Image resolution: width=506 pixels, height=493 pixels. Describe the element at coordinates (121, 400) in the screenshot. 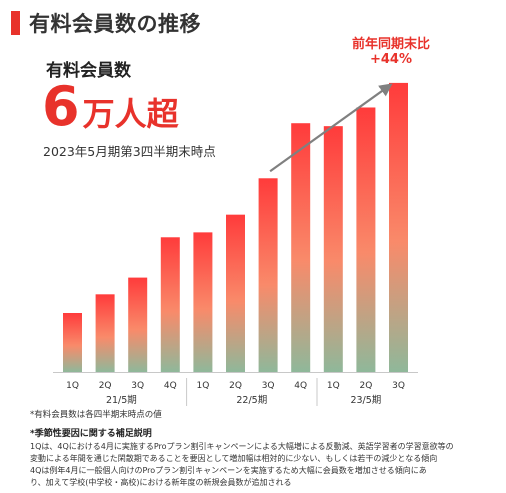

I see `fiscal-year-label: 21/5期` at that location.